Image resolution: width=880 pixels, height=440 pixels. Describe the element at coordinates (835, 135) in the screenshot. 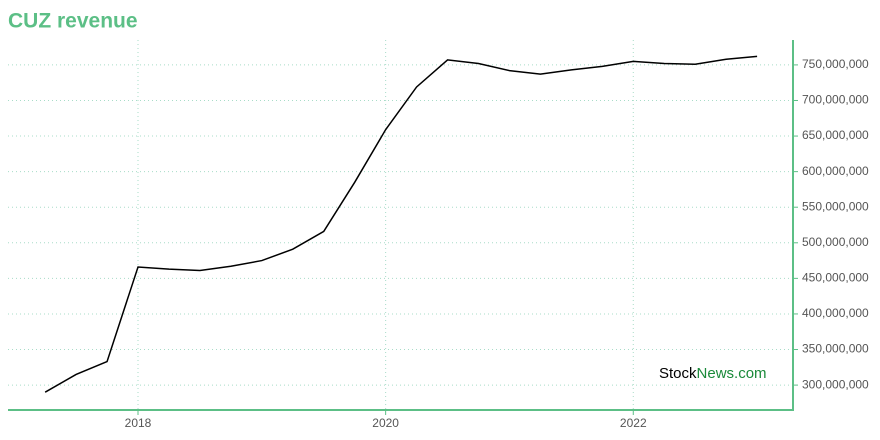

I see `y-tick-label: 650,000,000` at that location.